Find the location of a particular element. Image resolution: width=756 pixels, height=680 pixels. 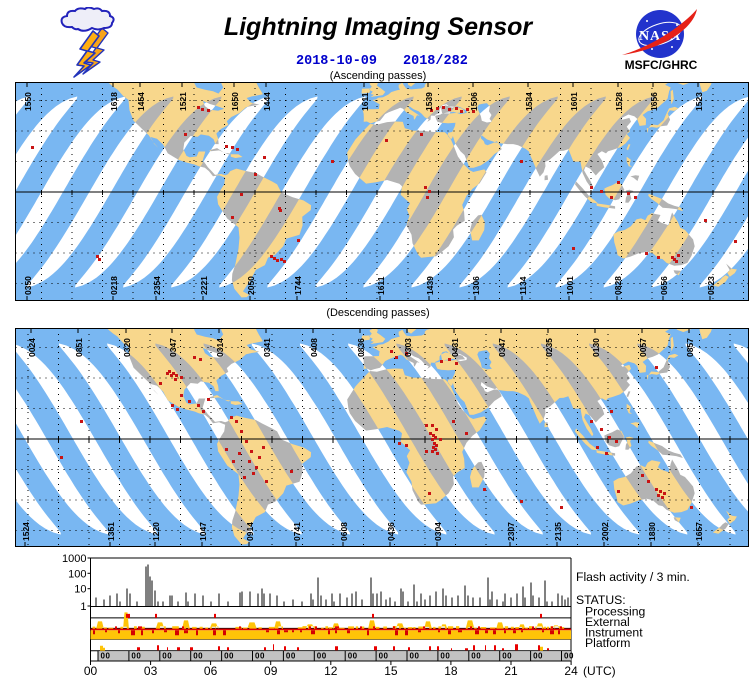

svg-text: 0303 is located at coordinates (408, 347).